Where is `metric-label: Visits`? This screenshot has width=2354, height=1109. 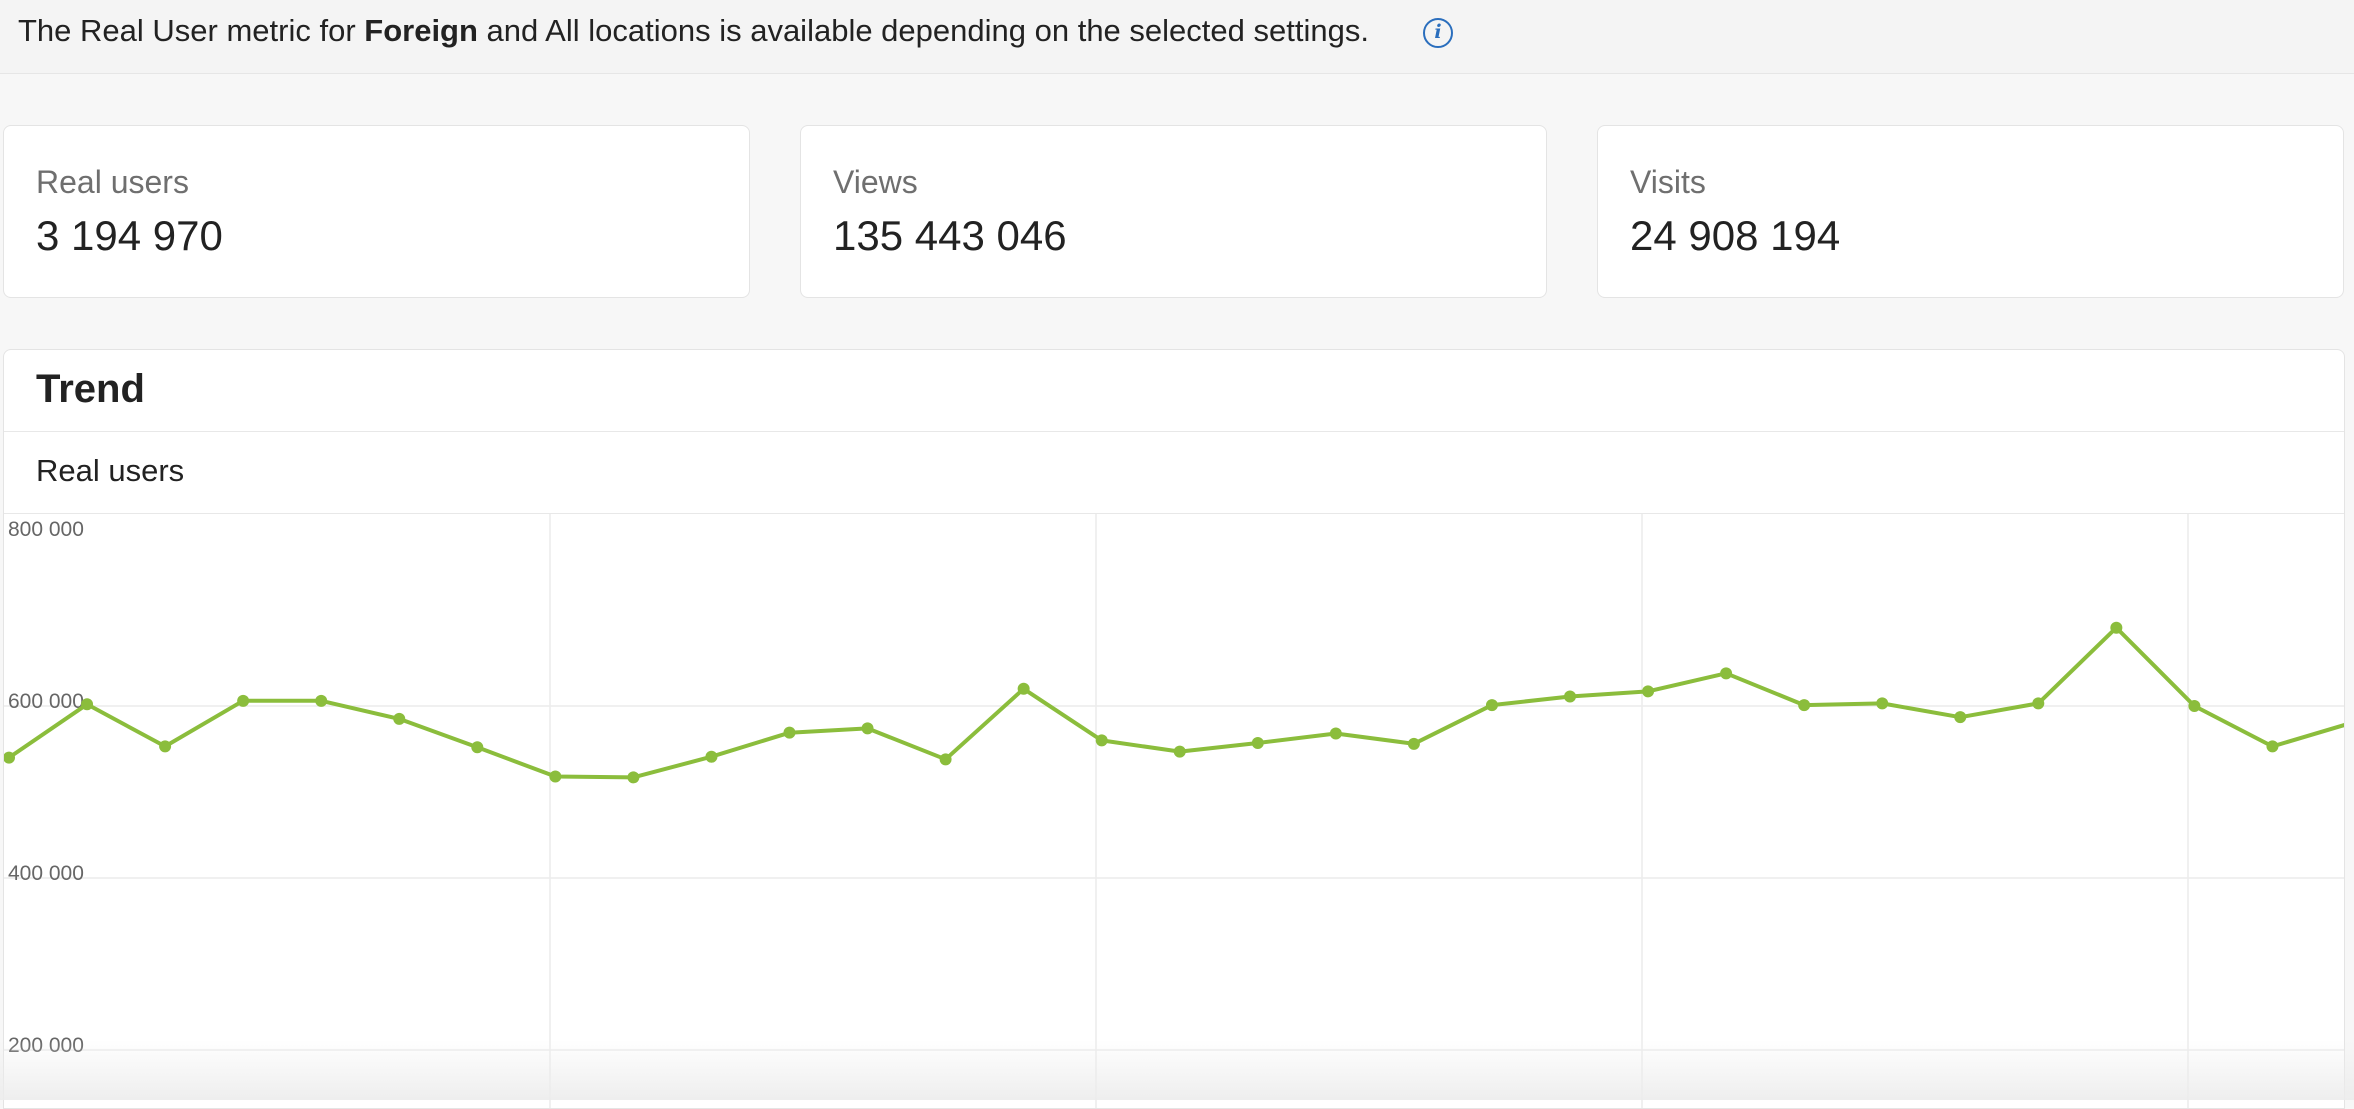 metric-label: Visits is located at coordinates (1668, 182).